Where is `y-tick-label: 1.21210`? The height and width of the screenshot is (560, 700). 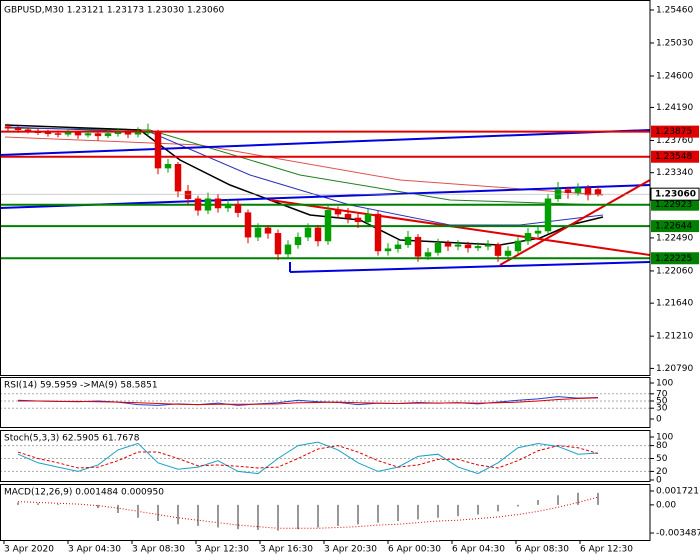 y-tick-label: 1.21210 is located at coordinates (674, 337).